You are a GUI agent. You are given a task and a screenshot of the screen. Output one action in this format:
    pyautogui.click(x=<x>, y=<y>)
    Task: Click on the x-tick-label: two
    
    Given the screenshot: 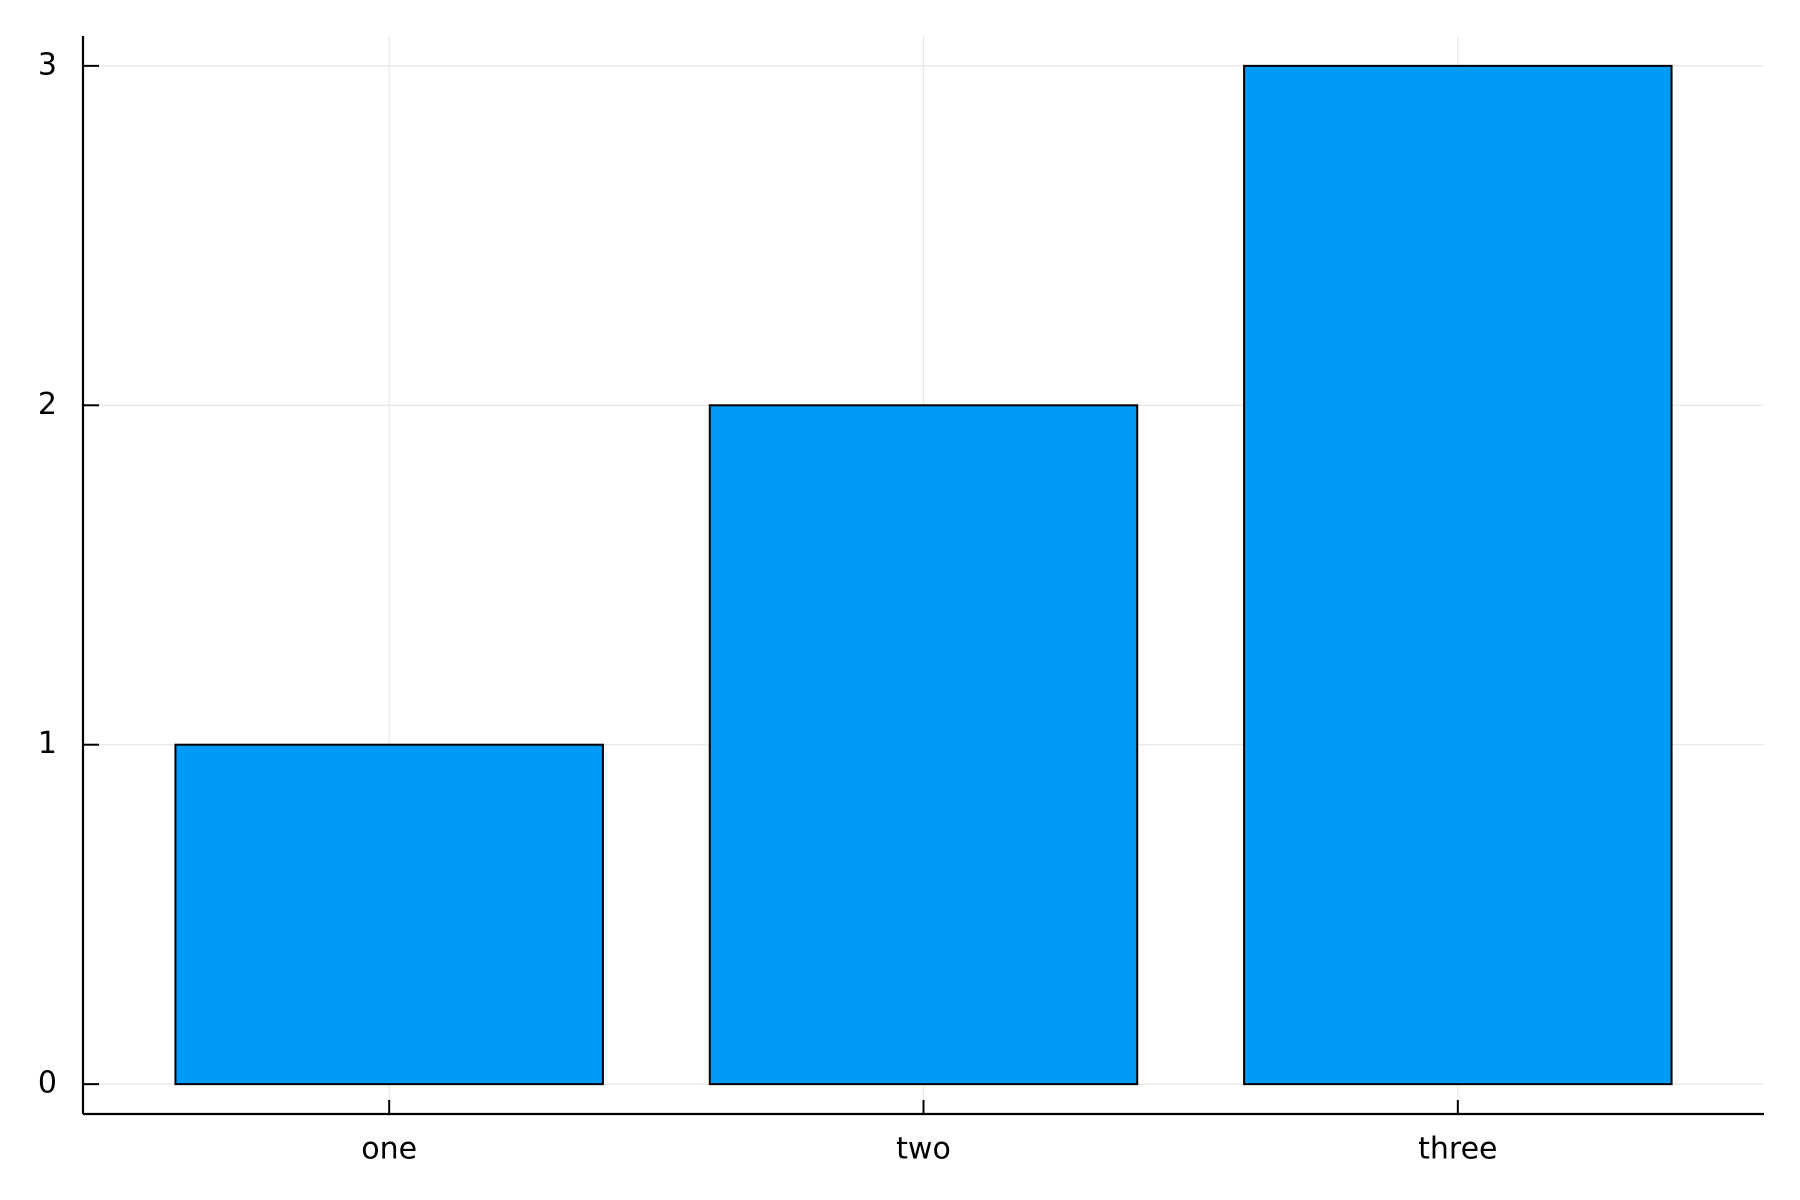 What is the action you would take?
    pyautogui.click(x=923, y=1149)
    